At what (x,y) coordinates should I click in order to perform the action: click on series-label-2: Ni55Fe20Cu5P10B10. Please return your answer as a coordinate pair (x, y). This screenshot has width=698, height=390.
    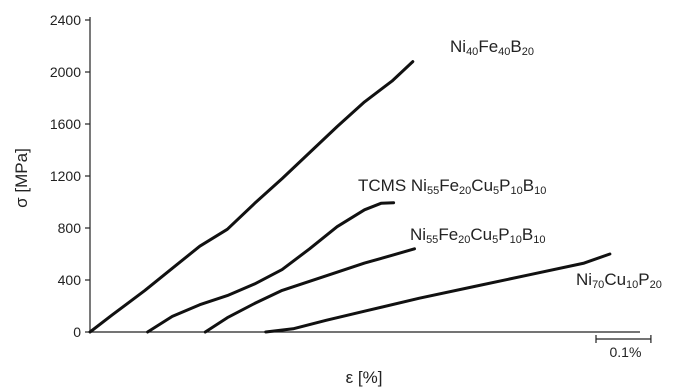
    Looking at the image, I should click on (477, 235).